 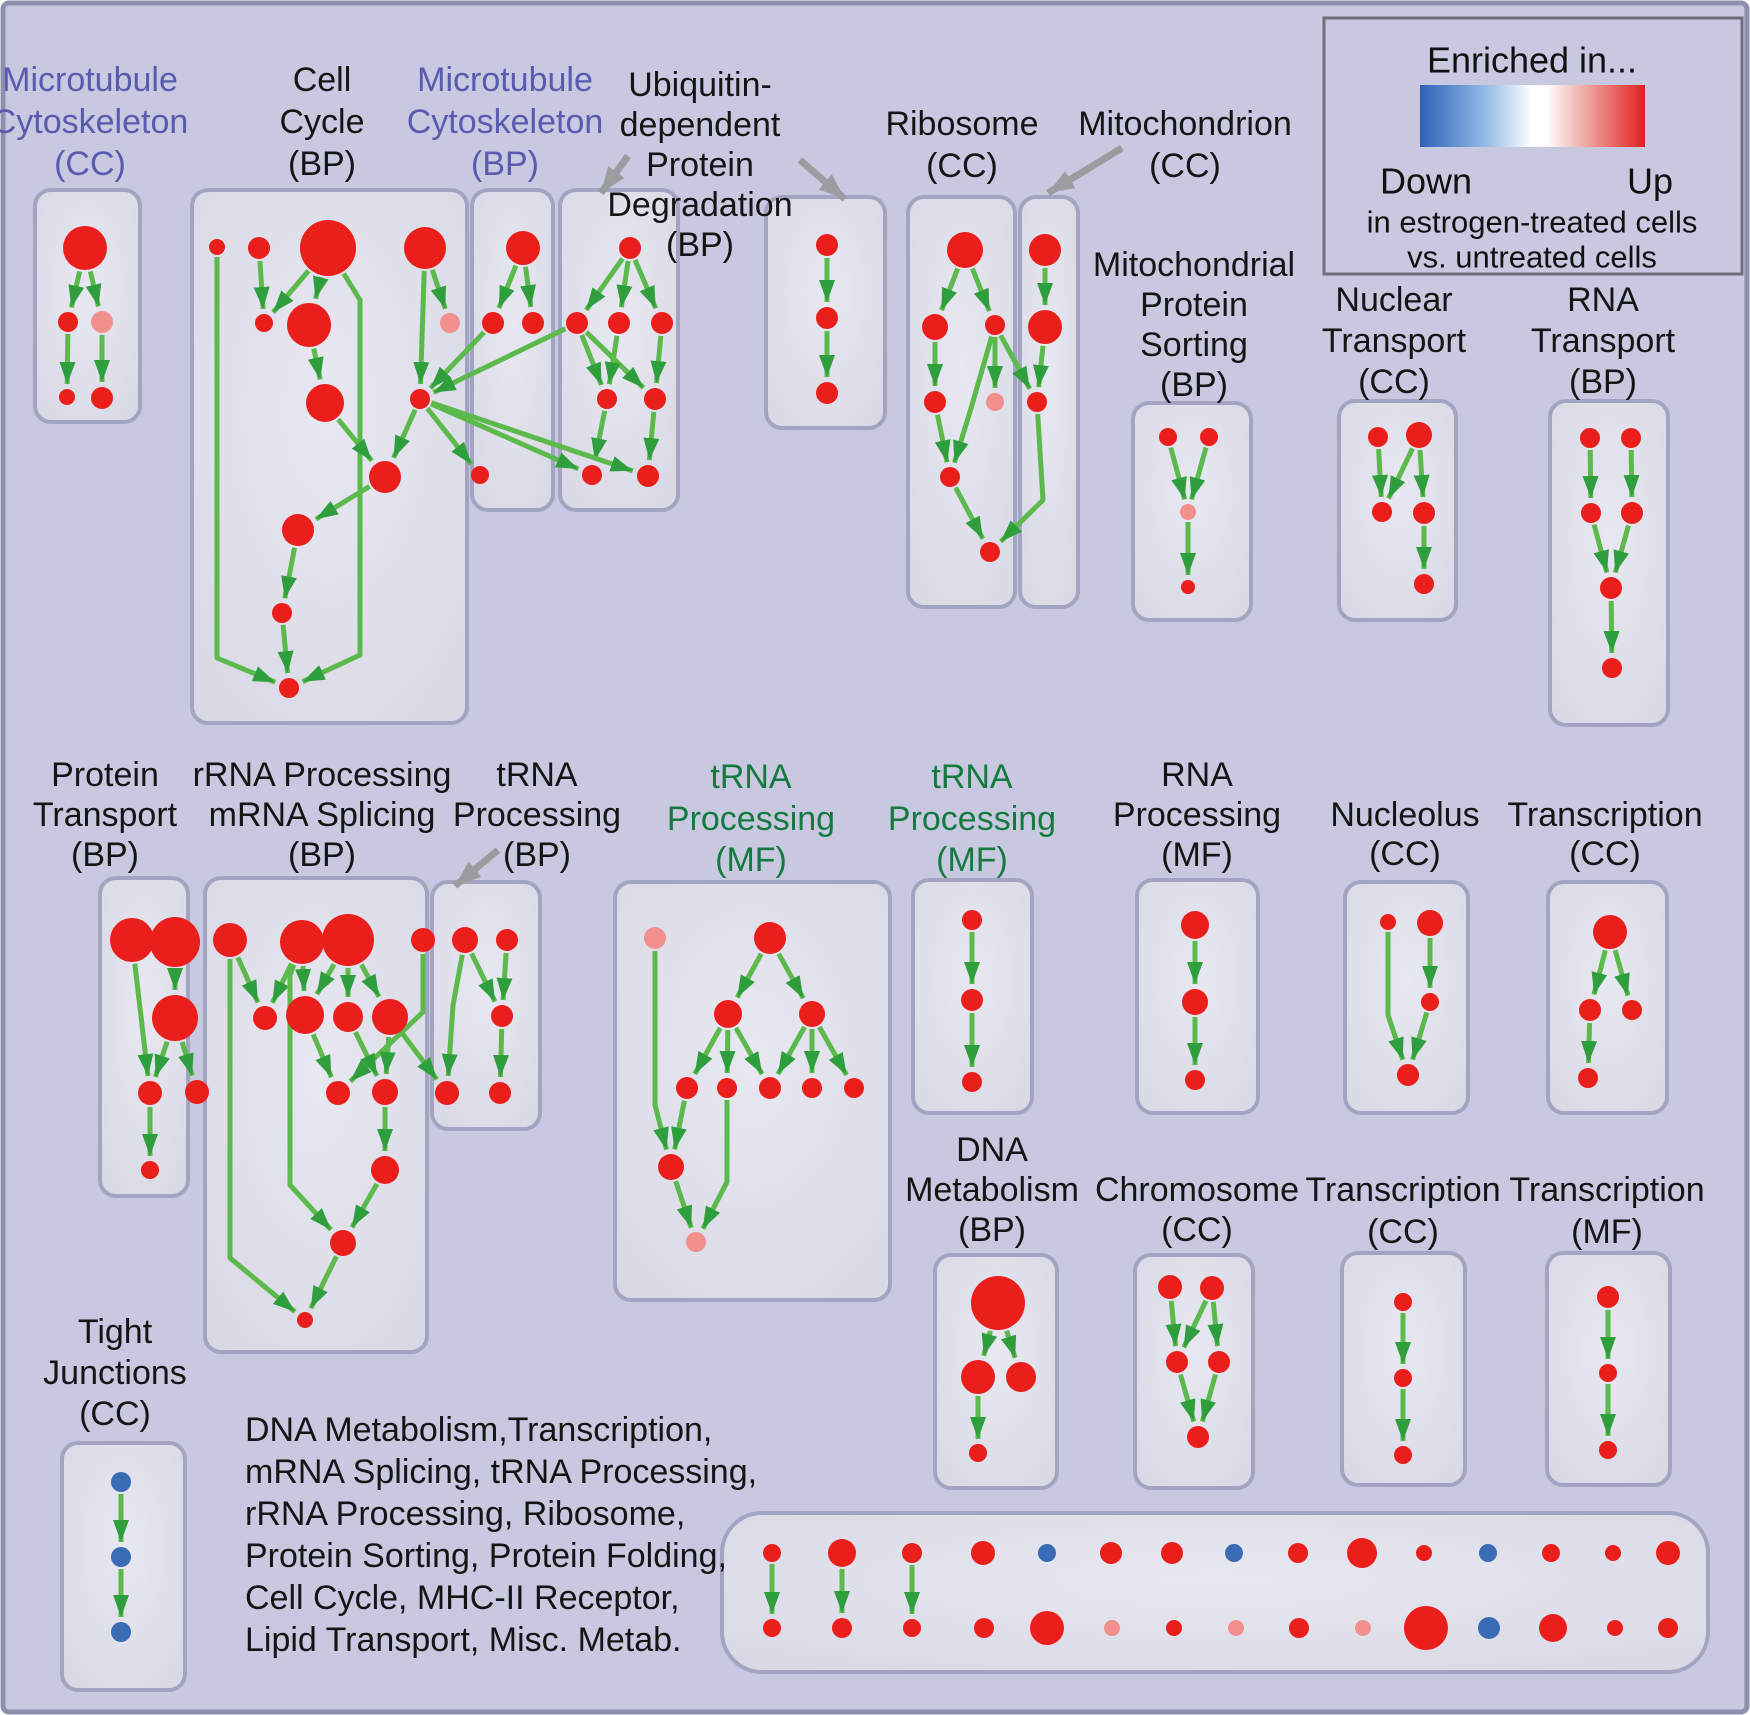 I want to click on cluster-label-ubiquitin-degradation-a-line-1: dependent, so click(x=700, y=125).